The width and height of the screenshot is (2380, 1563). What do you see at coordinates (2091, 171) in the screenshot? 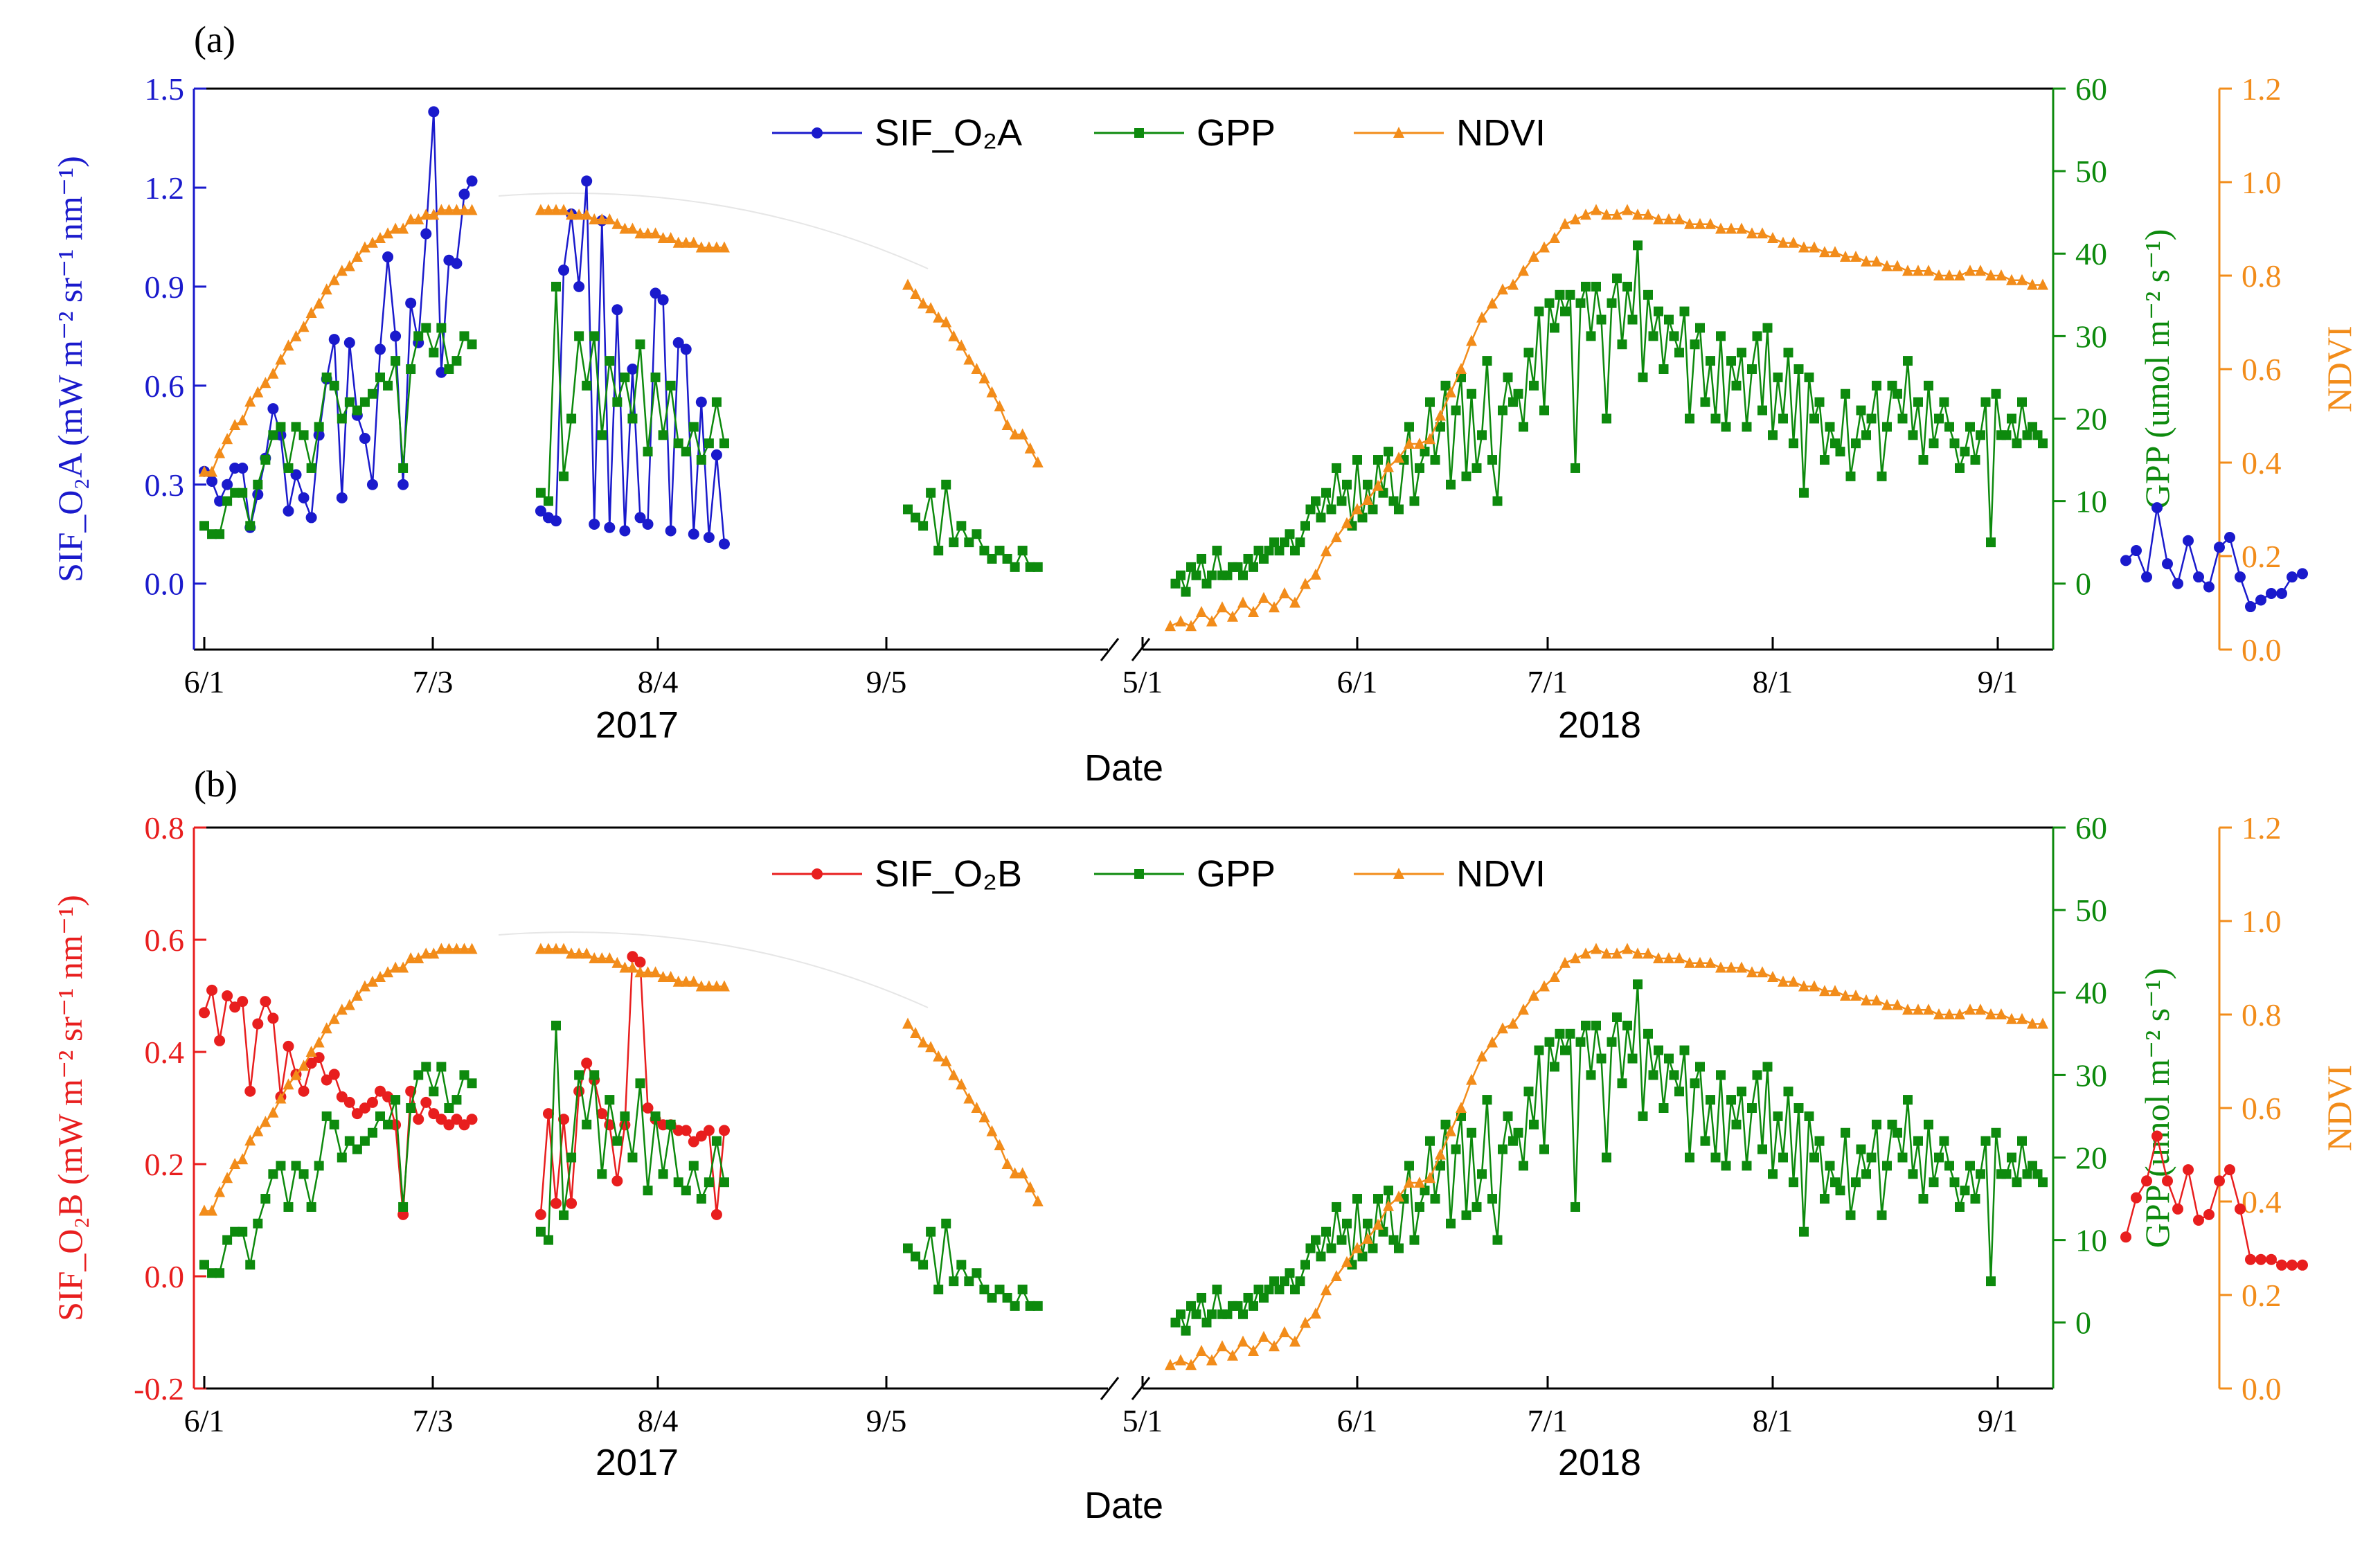
I see `gpp-y-tick-label: 50` at bounding box center [2091, 171].